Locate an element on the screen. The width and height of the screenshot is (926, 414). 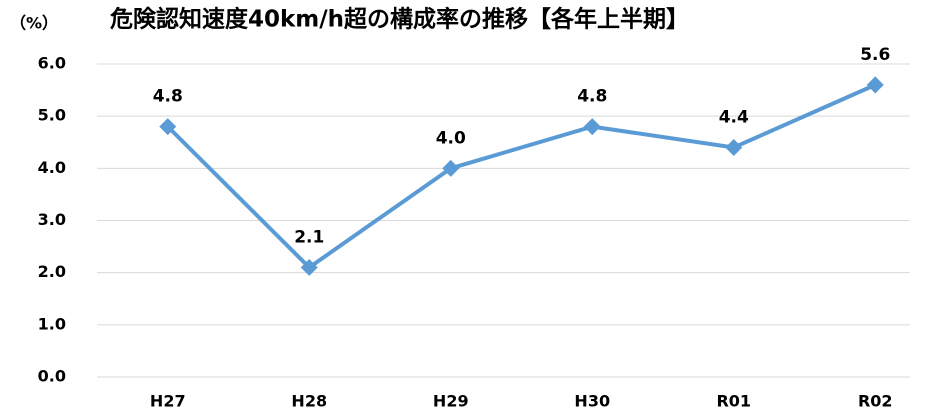
y-tick-label: 4.0 is located at coordinates (52, 167).